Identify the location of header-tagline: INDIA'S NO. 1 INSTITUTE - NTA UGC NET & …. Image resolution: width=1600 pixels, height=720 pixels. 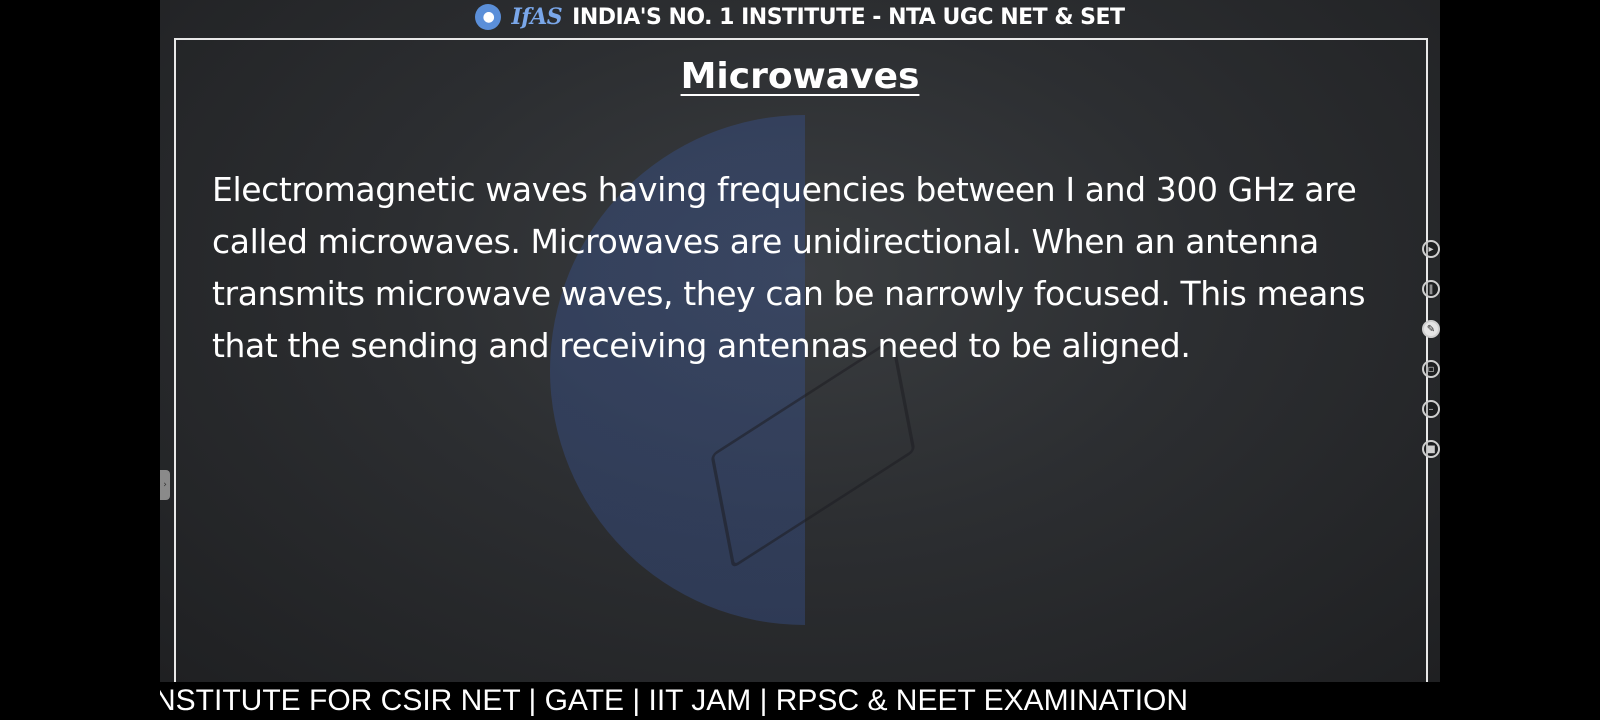
(848, 17).